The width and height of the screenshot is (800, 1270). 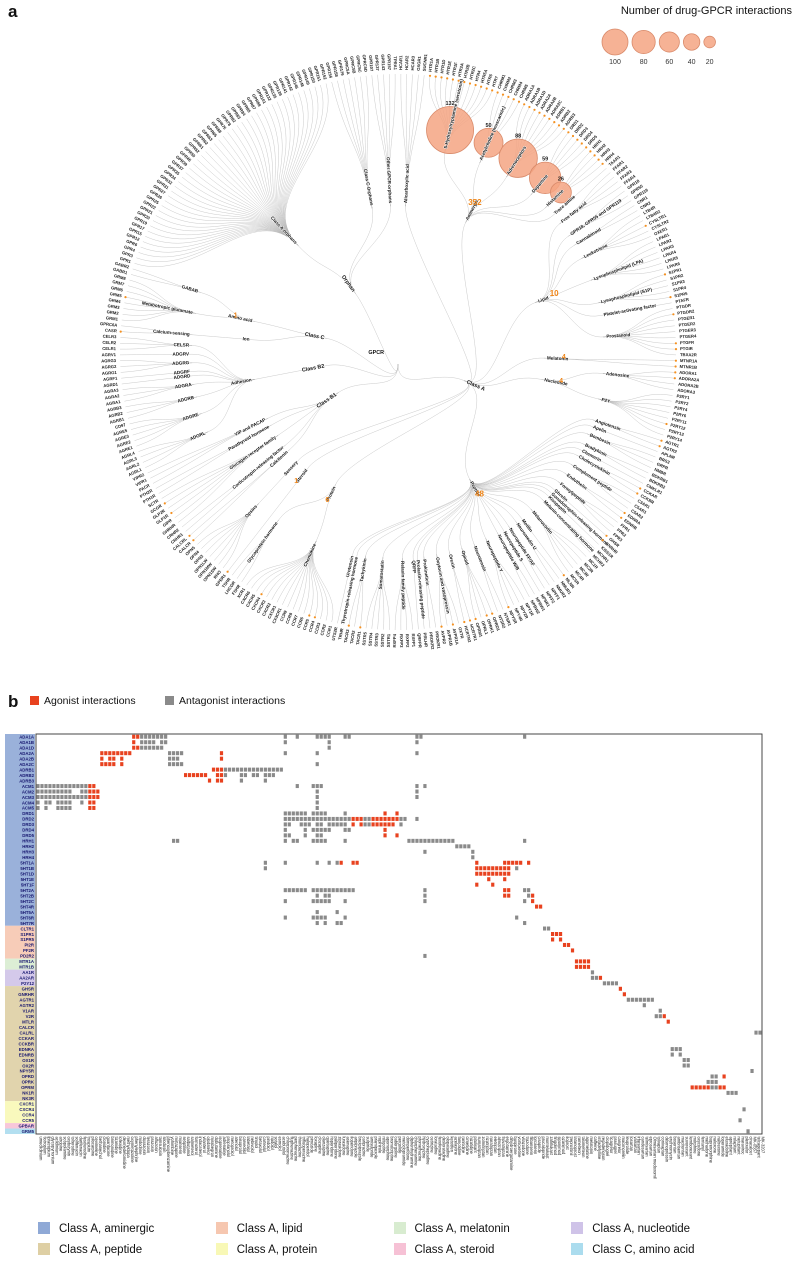 What do you see at coordinates (217, 574) in the screenshot?
I see `leaf-label: RHO` at bounding box center [217, 574].